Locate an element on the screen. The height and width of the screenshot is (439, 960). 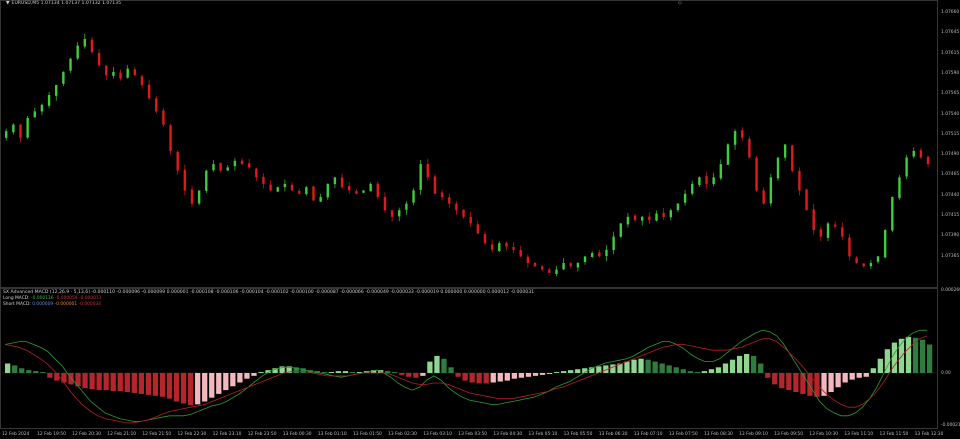
price-tick-label: 1.07515 is located at coordinates (950, 134).